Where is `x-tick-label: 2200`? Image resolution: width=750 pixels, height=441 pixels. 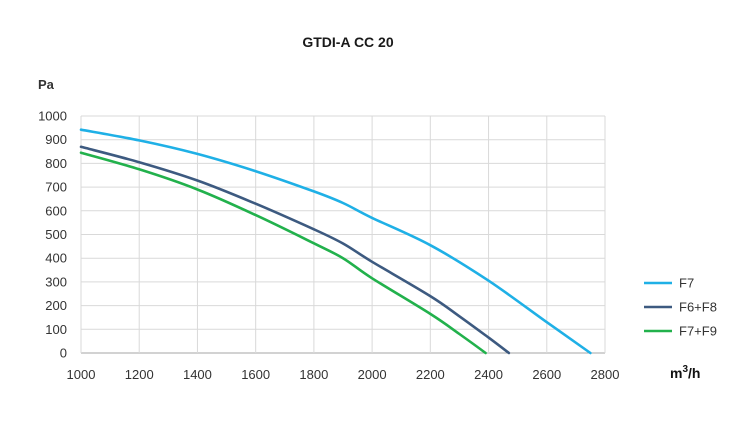 x-tick-label: 2200 is located at coordinates (430, 374).